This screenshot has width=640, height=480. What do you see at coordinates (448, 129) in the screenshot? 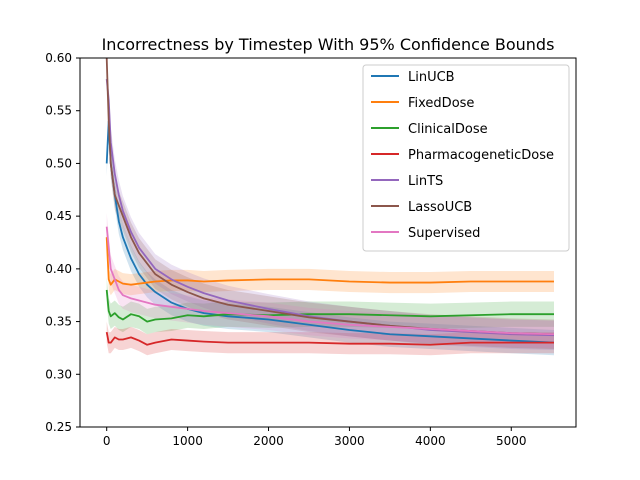
I see `legend-label: ClinicalDose` at bounding box center [448, 129].